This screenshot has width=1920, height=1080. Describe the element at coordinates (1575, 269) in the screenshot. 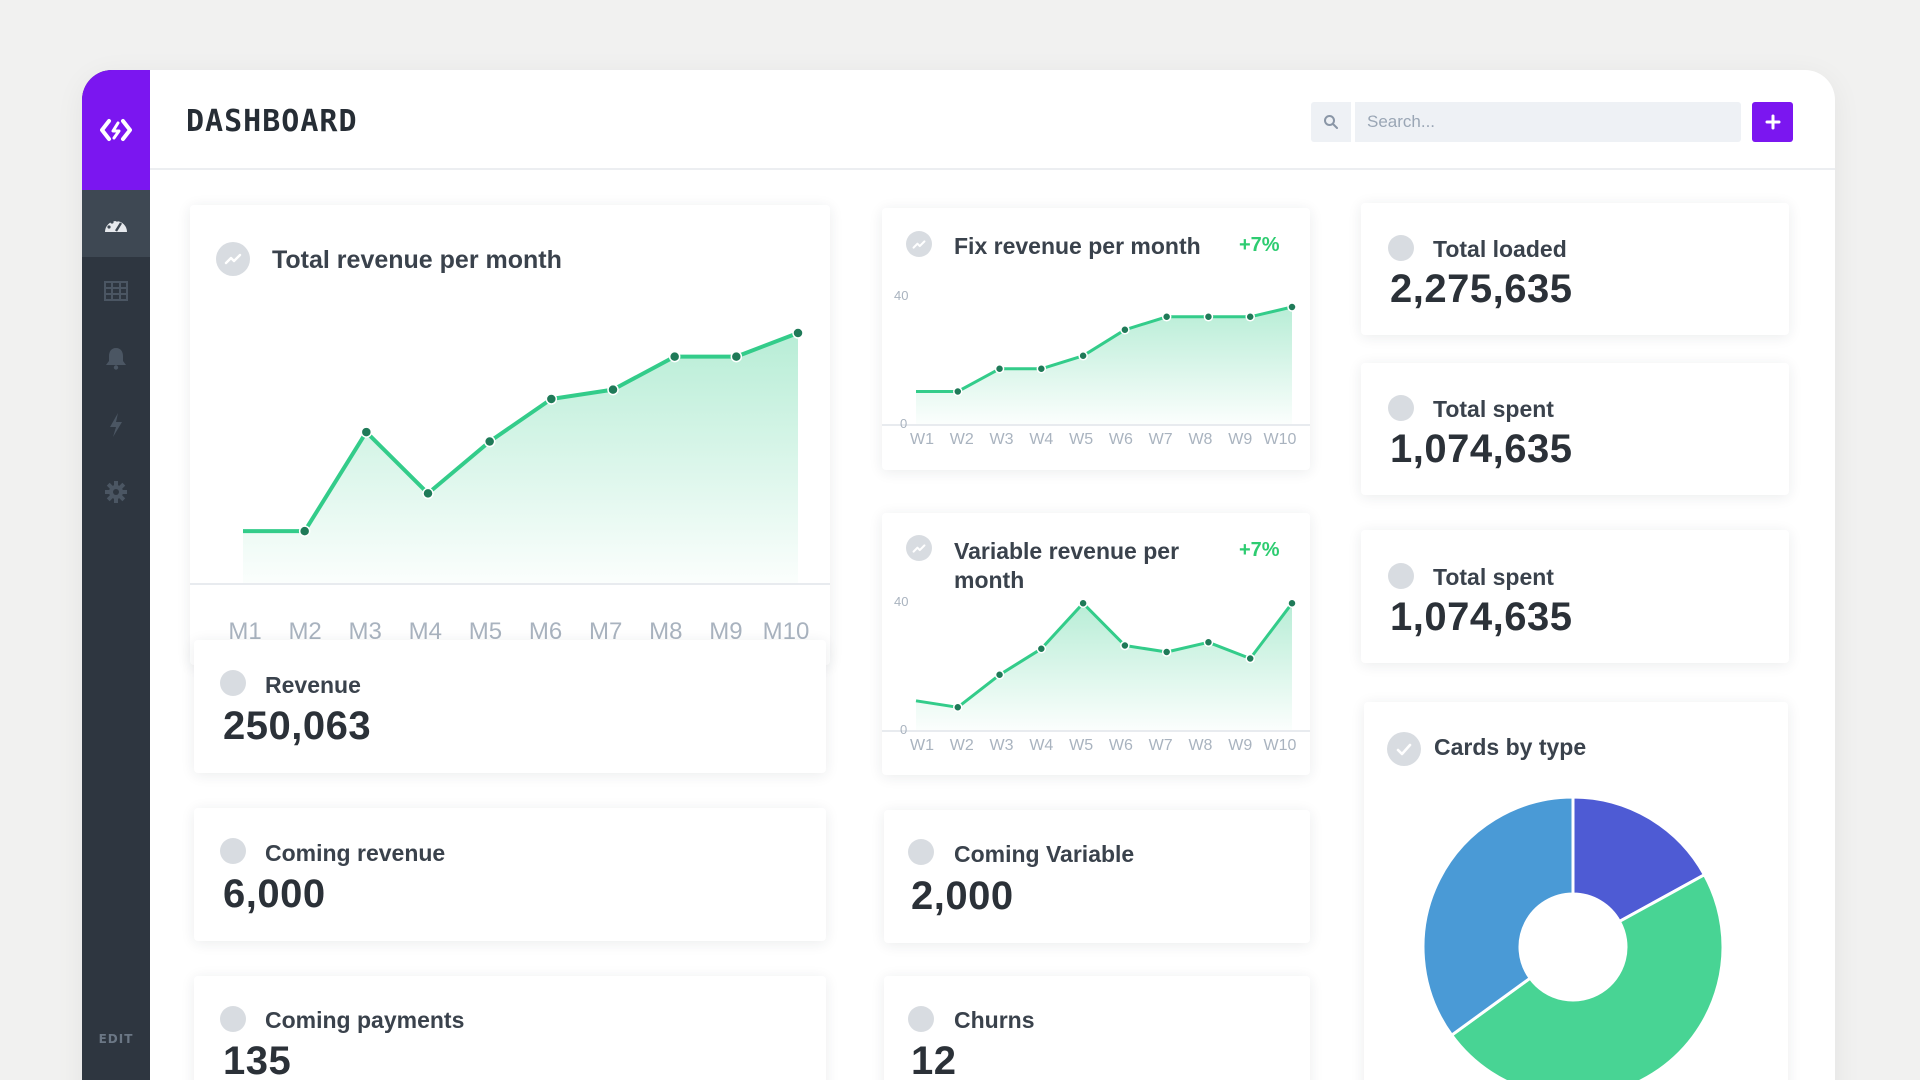

I see `total-loaded-card: Total loaded 2,275,635` at that location.